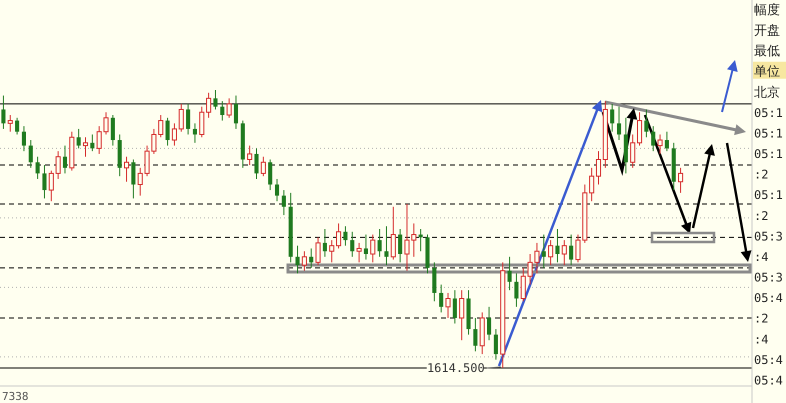 The image size is (786, 403). Describe the element at coordinates (767, 52) in the screenshot. I see `text: 最低` at that location.